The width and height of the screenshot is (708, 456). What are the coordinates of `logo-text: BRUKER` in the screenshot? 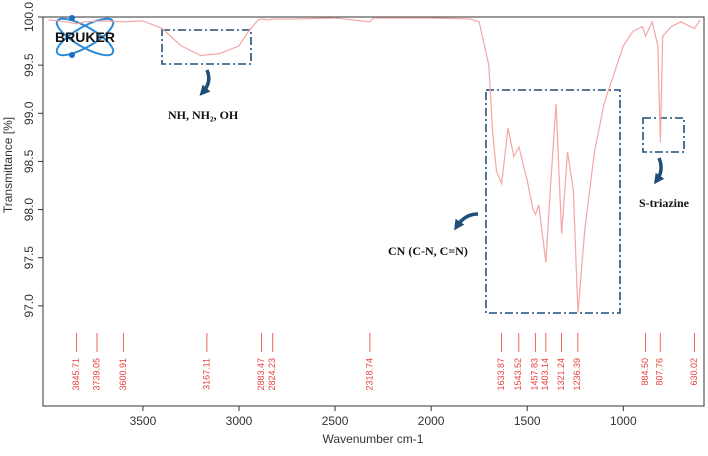 It's located at (85, 37).